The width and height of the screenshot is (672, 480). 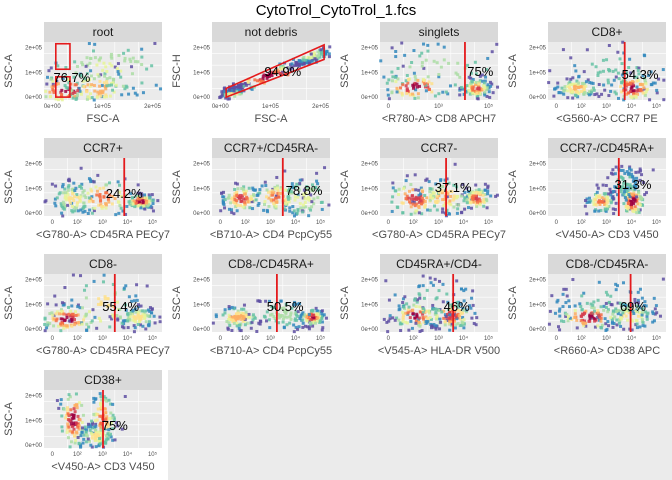 I want to click on x-tick-label: 10⁵, so click(x=153, y=338).